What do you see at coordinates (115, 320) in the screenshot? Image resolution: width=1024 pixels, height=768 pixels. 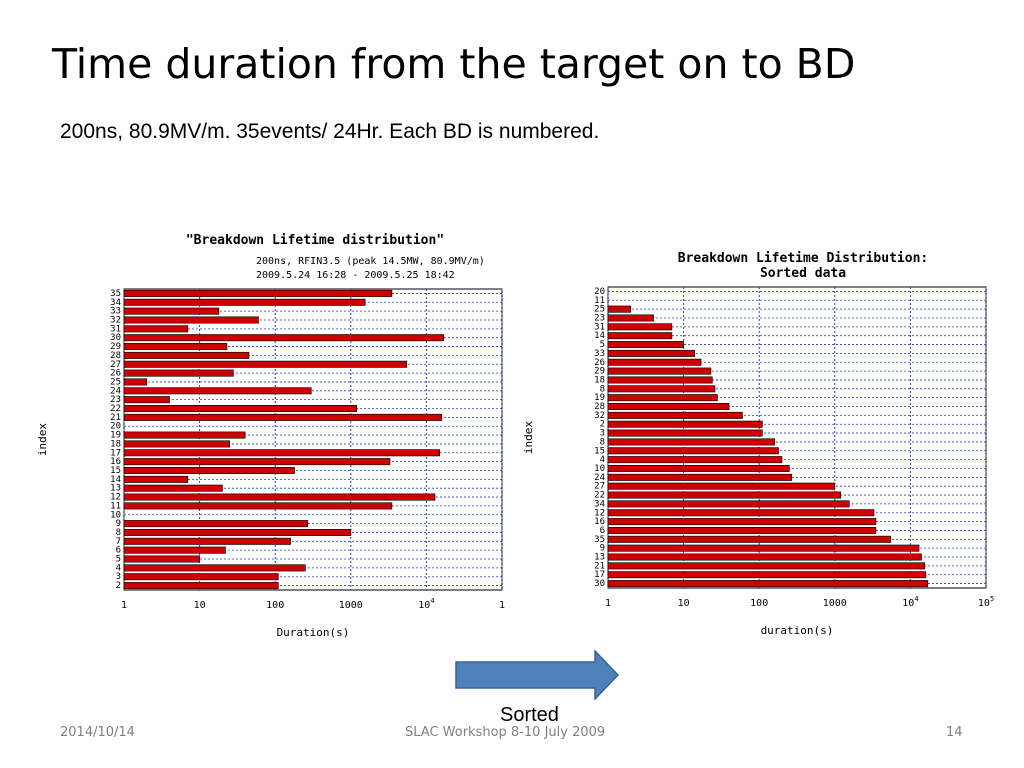 I see `category-label: 32` at bounding box center [115, 320].